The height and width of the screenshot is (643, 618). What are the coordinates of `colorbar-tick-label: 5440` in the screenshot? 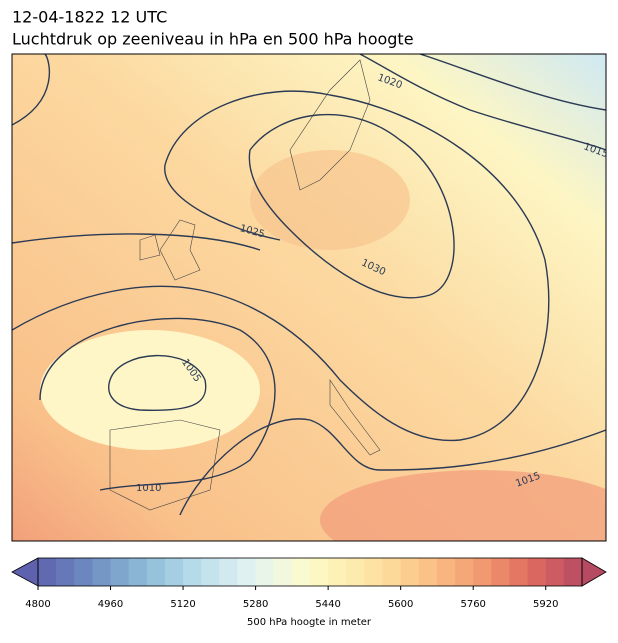 It's located at (327, 604).